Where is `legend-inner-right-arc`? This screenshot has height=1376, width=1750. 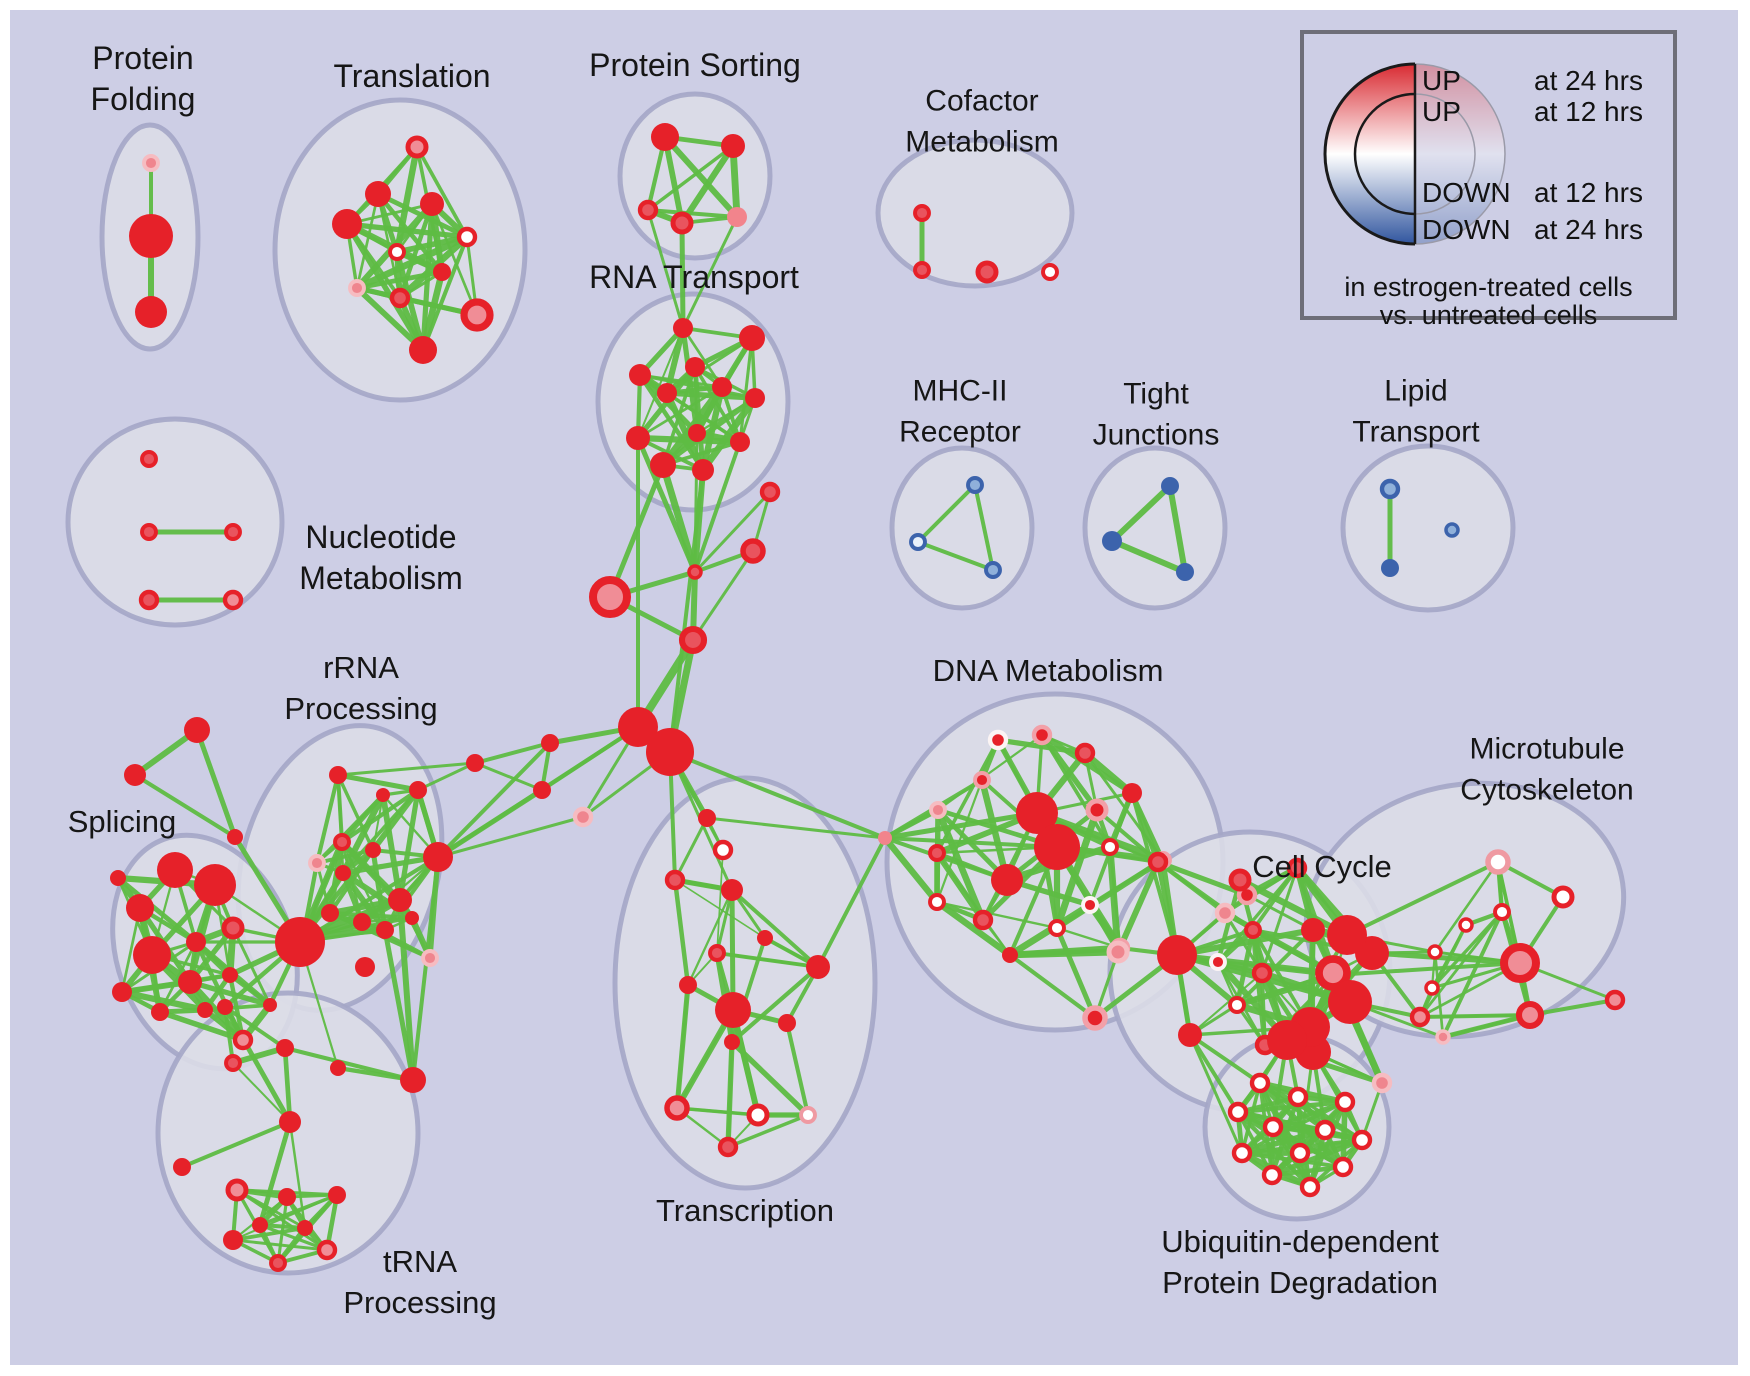
legend-inner-right-arc is located at coordinates (1445, 154).